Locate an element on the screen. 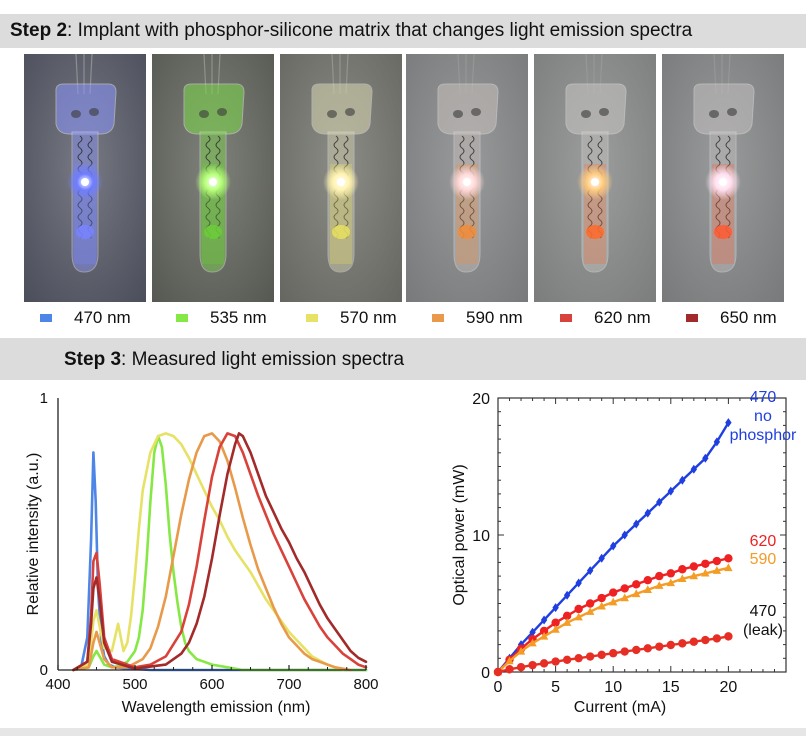 Image resolution: width=806 pixels, height=736 pixels. x-tick-label: 20 is located at coordinates (729, 687).